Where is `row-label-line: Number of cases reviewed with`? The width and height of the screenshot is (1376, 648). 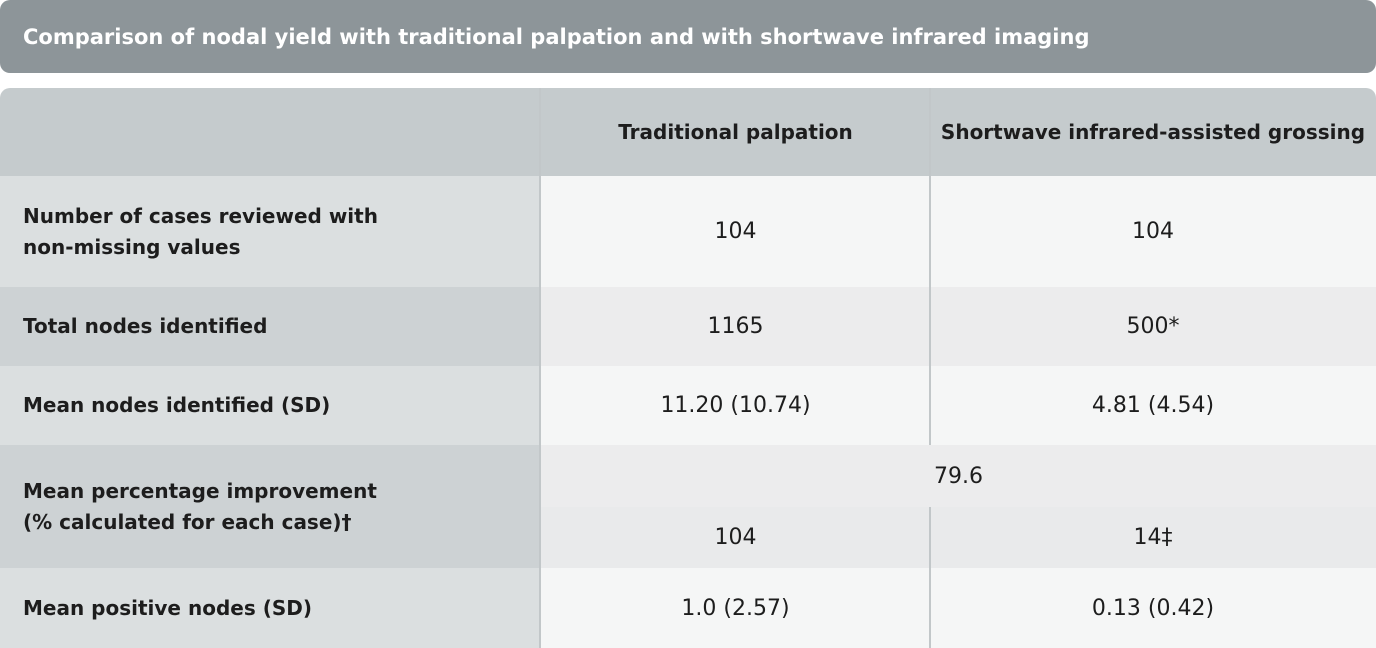 row-label-line: Number of cases reviewed with is located at coordinates (200, 215).